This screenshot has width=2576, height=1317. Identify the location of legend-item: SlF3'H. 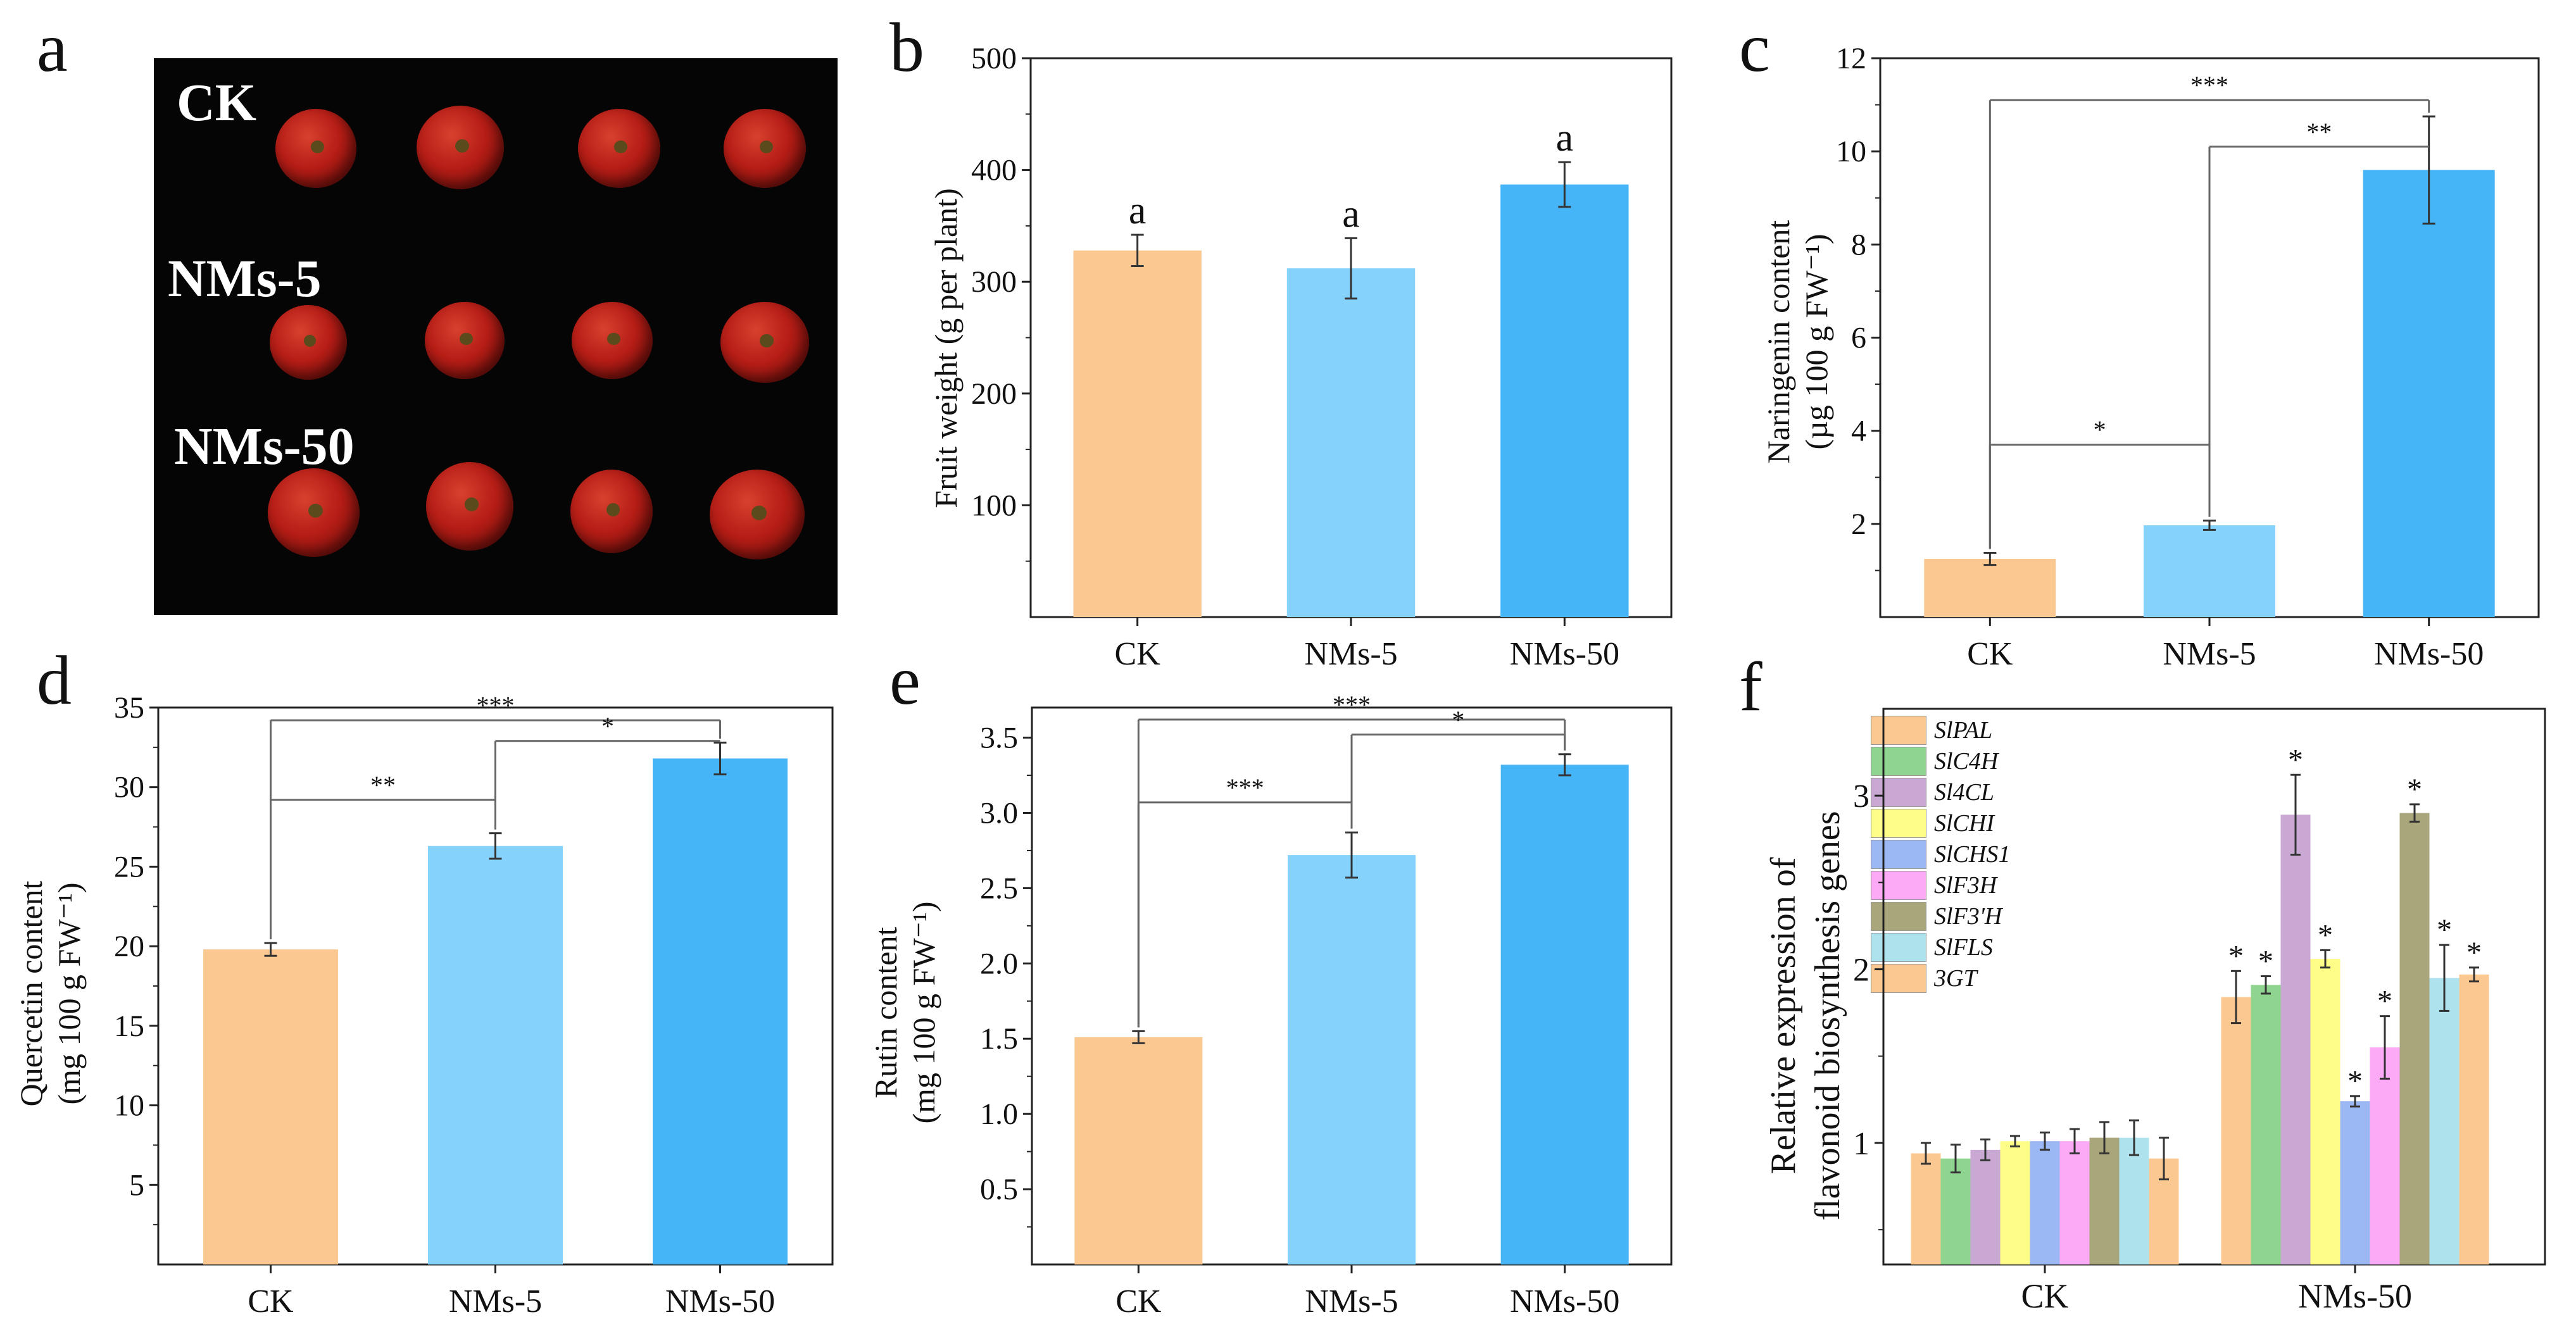
(1936, 916).